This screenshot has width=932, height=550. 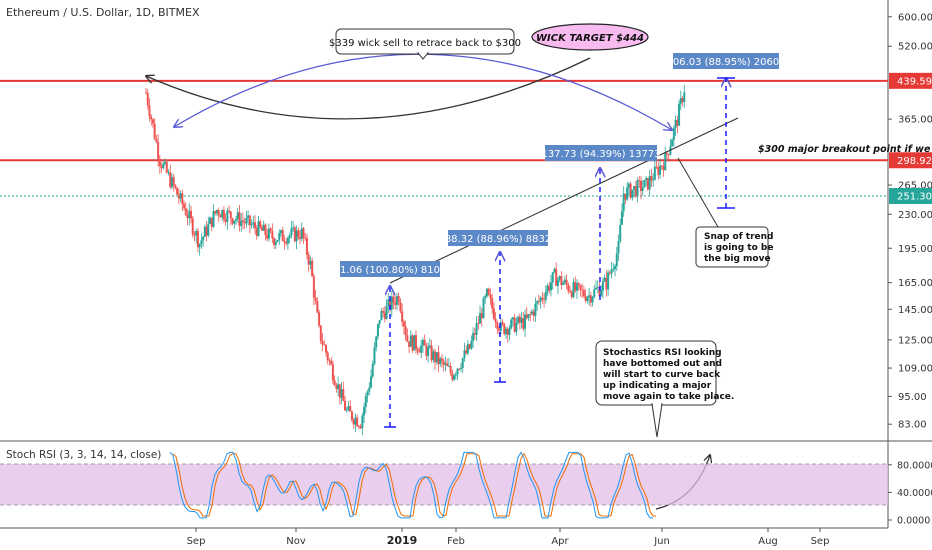 I want to click on black-arc, so click(x=368, y=88).